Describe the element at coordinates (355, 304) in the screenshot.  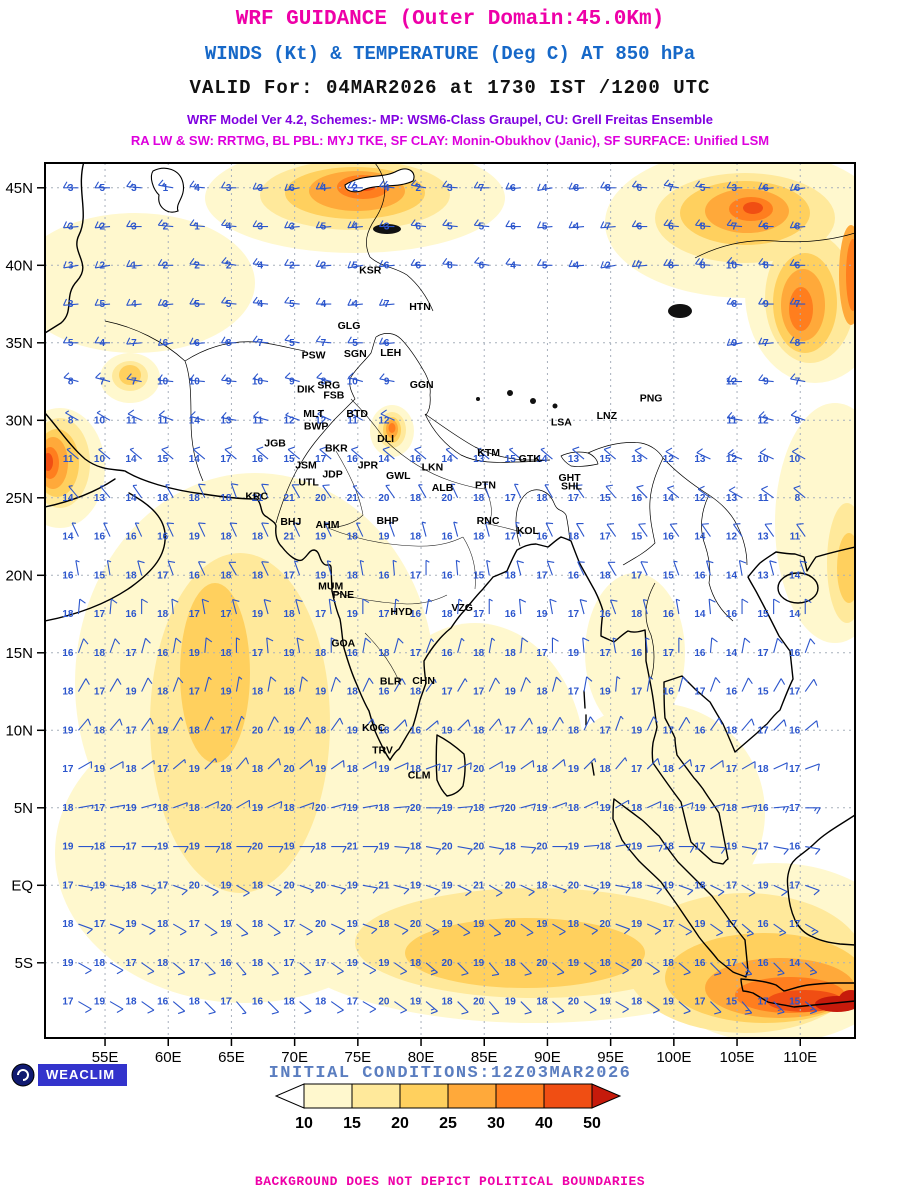
I see `wind-barb-and-temp: 4` at that location.